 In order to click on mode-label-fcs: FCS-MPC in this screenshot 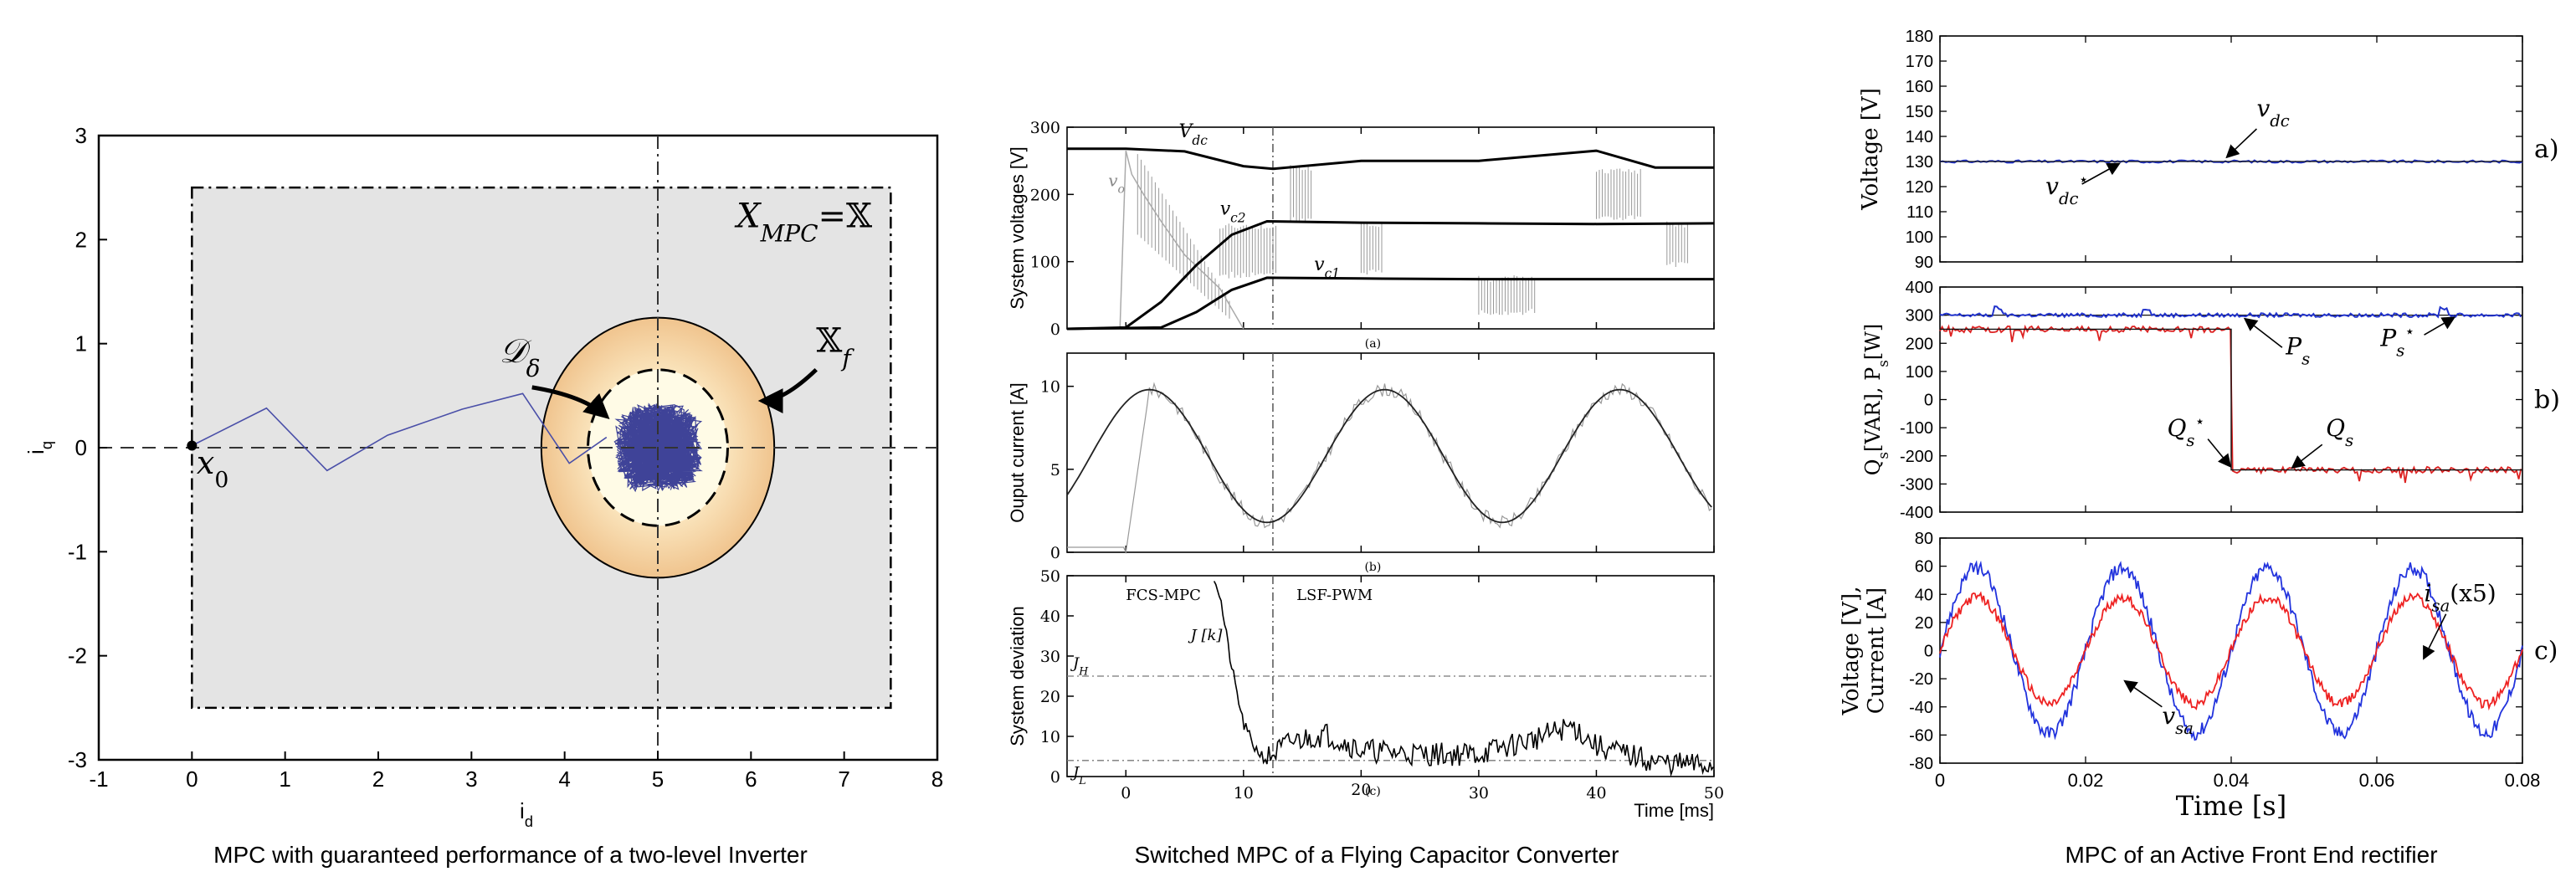, I will do `click(1163, 595)`.